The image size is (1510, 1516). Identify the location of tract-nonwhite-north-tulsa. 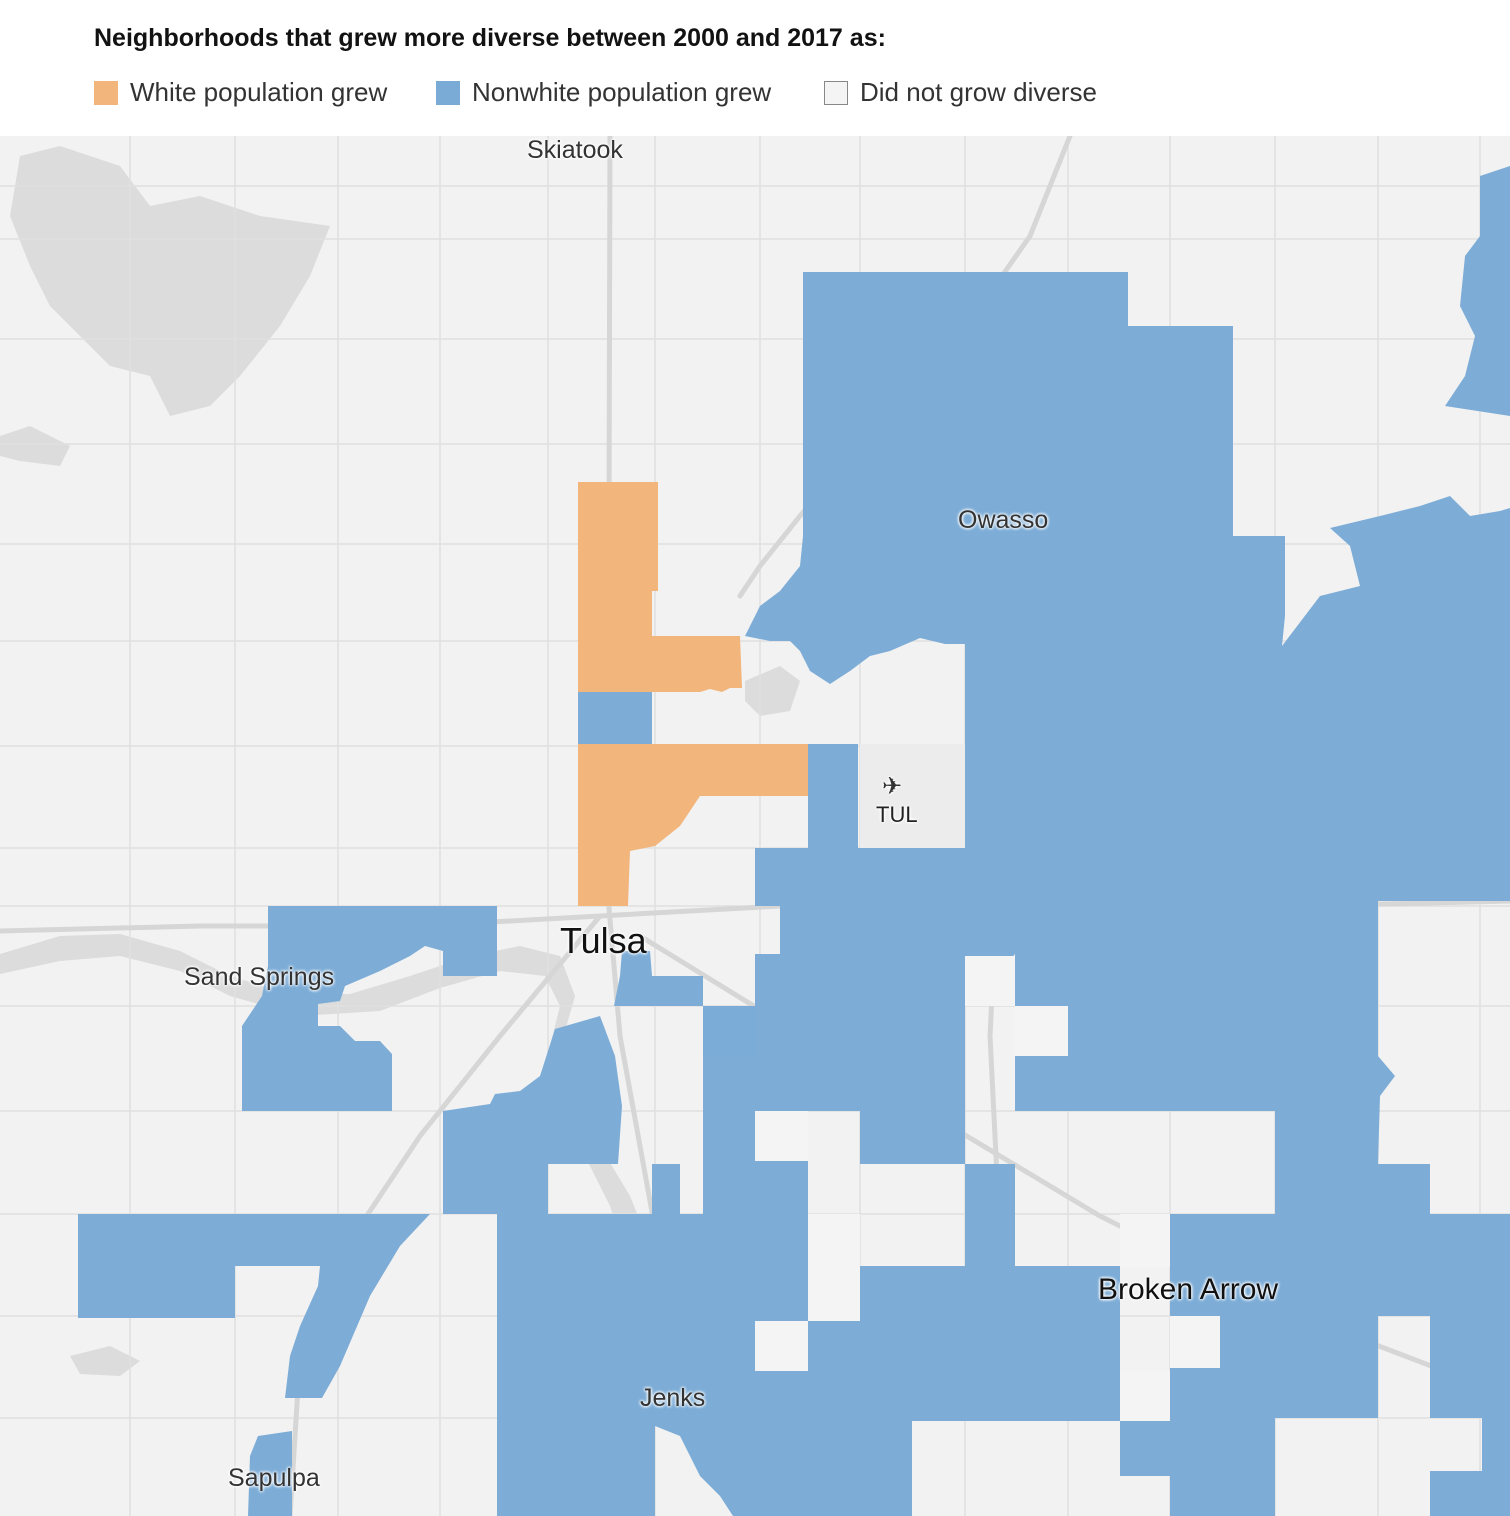
(615, 718).